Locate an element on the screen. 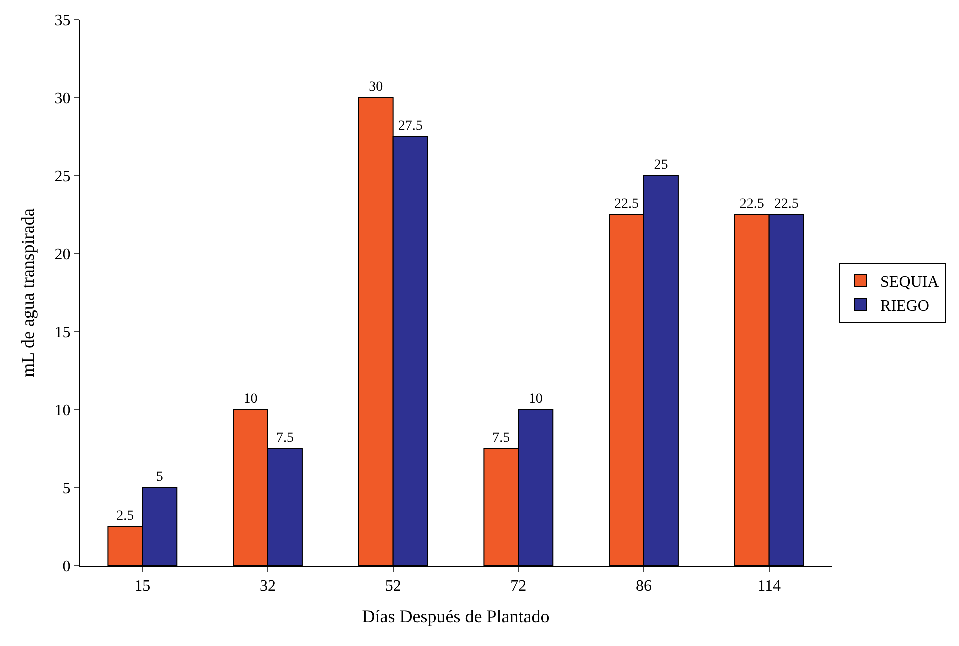 The height and width of the screenshot is (646, 959). data-label: 2.5 is located at coordinates (125, 516).